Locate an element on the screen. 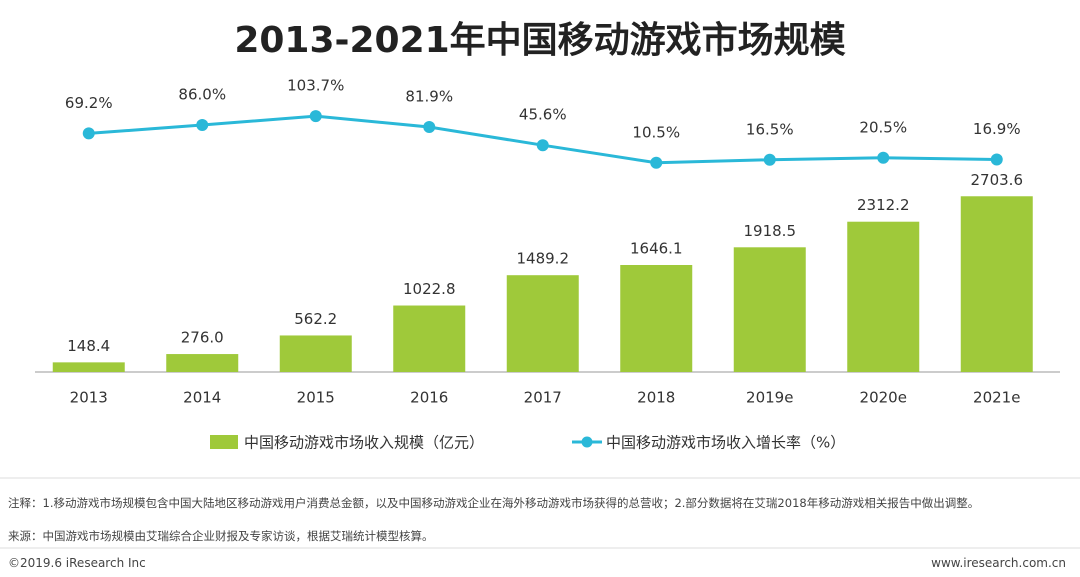 This screenshot has height=577, width=1080. x-tick-label: 2015 is located at coordinates (316, 398).